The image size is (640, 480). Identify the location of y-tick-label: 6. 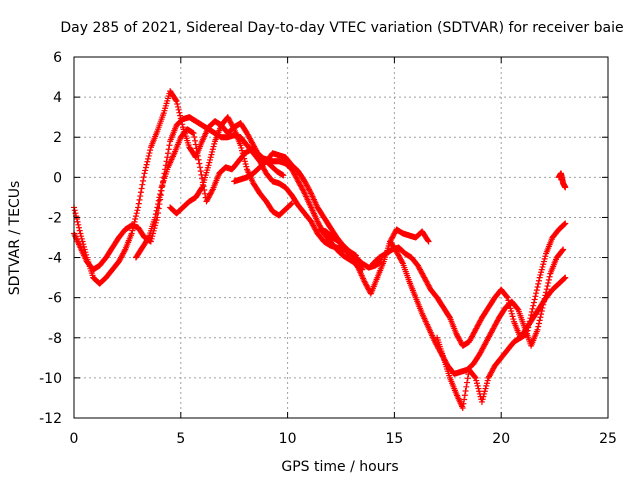
(57, 58).